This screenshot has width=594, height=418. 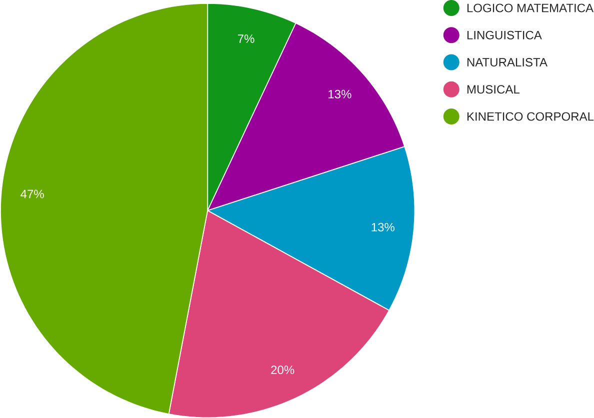 What do you see at coordinates (282, 370) in the screenshot?
I see `data-label: 20%` at bounding box center [282, 370].